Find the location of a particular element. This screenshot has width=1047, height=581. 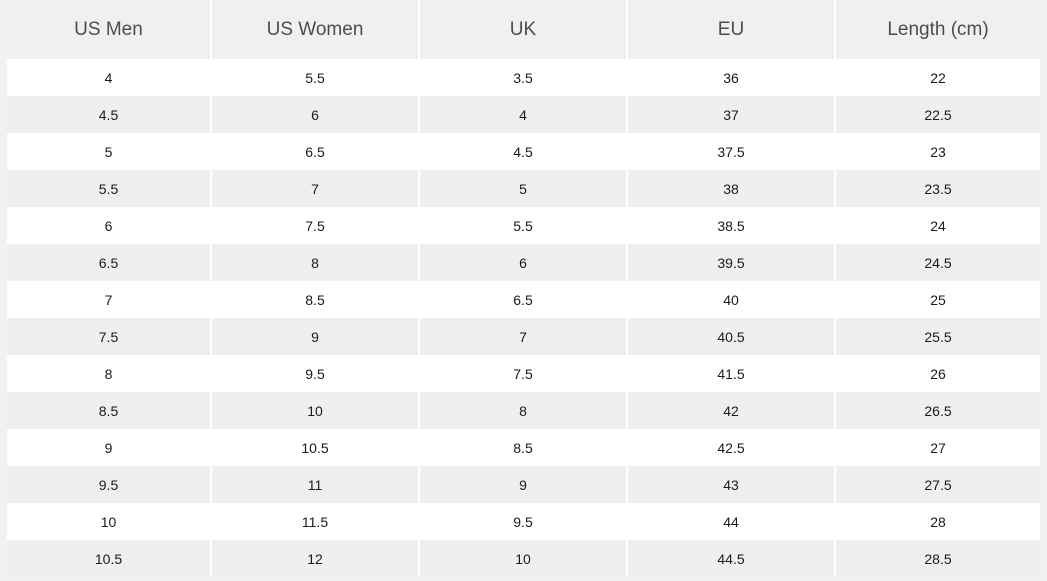

cell-us-women: 6.5 is located at coordinates (316, 151).